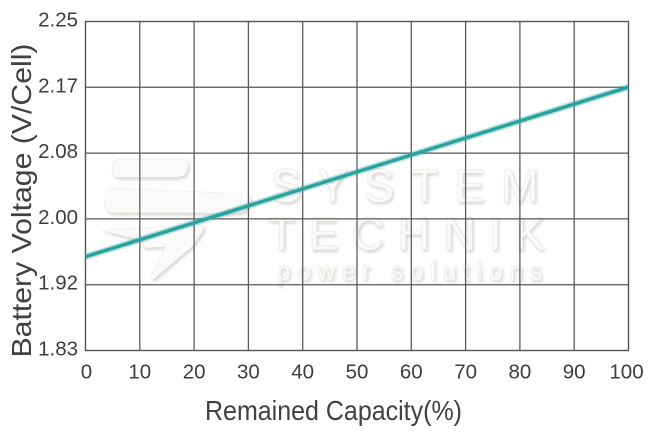 Image resolution: width=660 pixels, height=432 pixels. I want to click on svg-text: power solutions, so click(413, 271).